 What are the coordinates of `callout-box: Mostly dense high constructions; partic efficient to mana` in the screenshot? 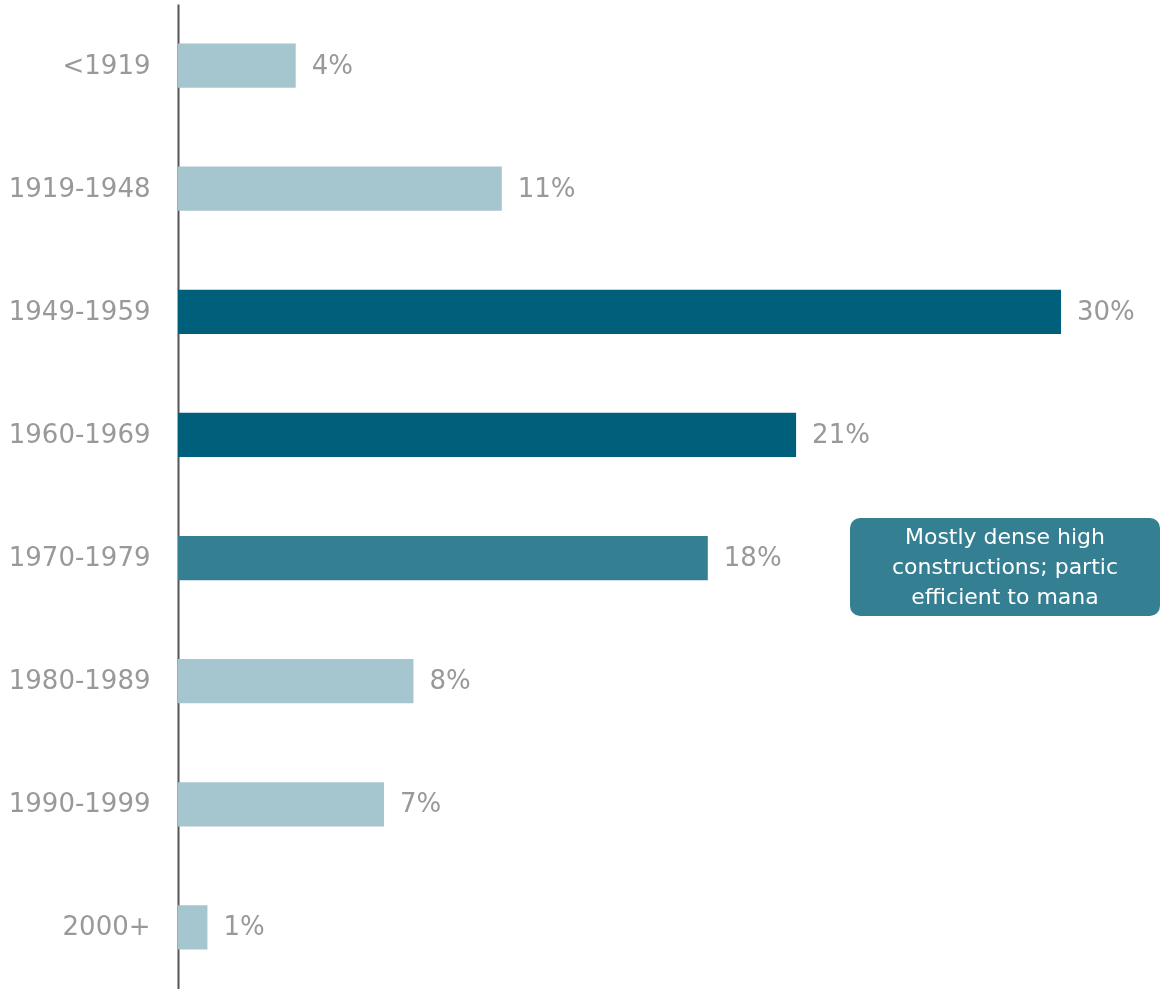 It's located at (1005, 567).